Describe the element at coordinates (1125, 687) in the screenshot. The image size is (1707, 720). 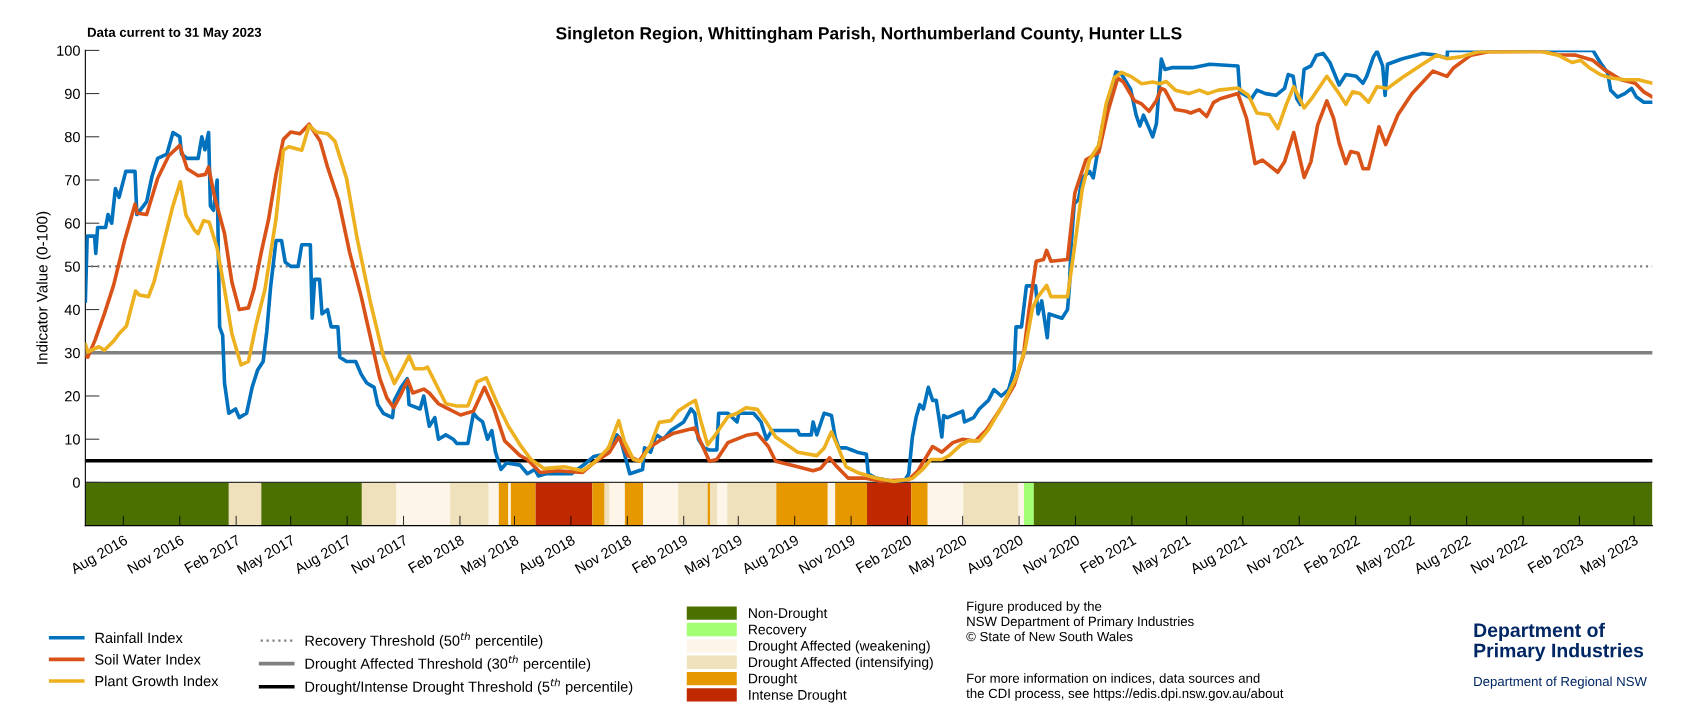
I see `text: For more information on indices, data sources and the CDI process, see https://edis.dpi.nsw.gov.au/about` at that location.